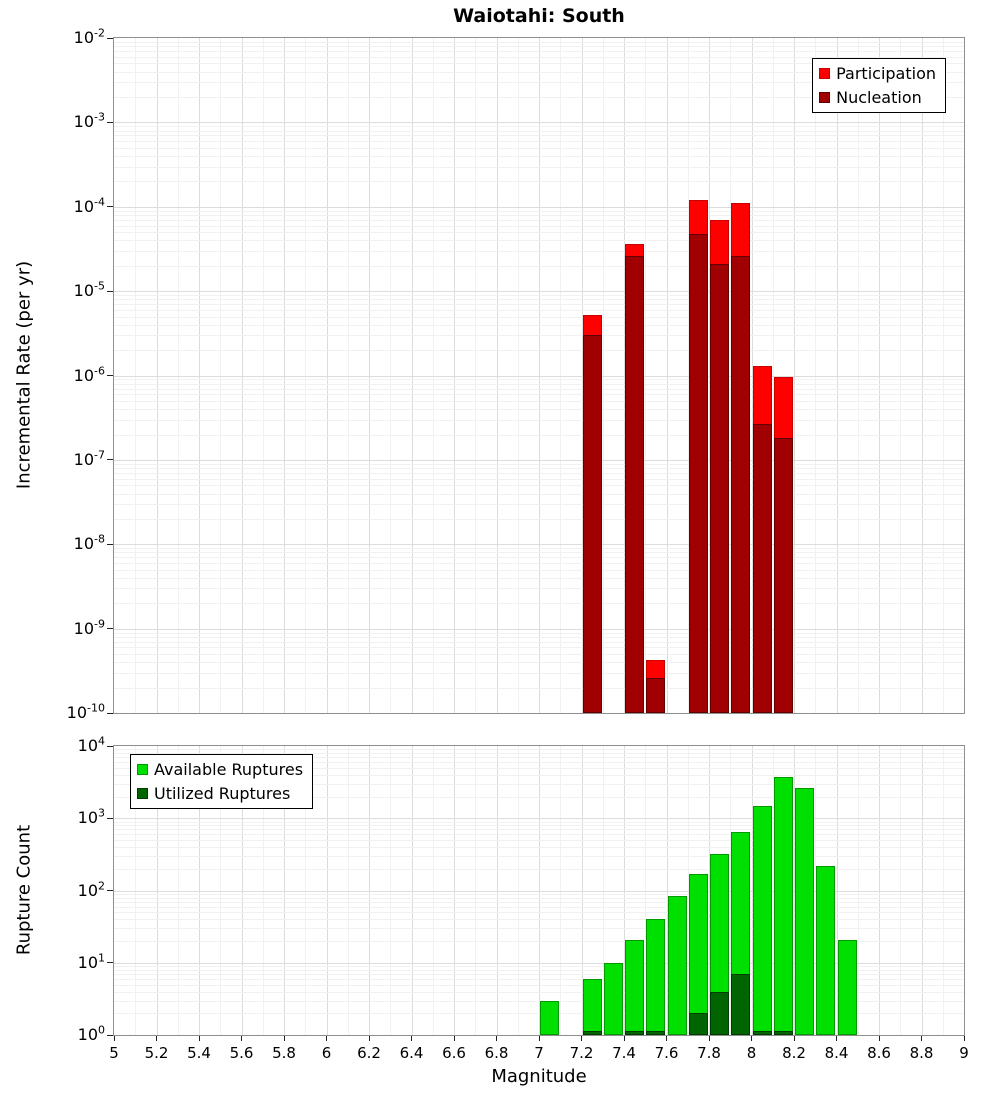 Image resolution: width=1000 pixels, height=1100 pixels. I want to click on legend-label-participation: Participation, so click(886, 73).